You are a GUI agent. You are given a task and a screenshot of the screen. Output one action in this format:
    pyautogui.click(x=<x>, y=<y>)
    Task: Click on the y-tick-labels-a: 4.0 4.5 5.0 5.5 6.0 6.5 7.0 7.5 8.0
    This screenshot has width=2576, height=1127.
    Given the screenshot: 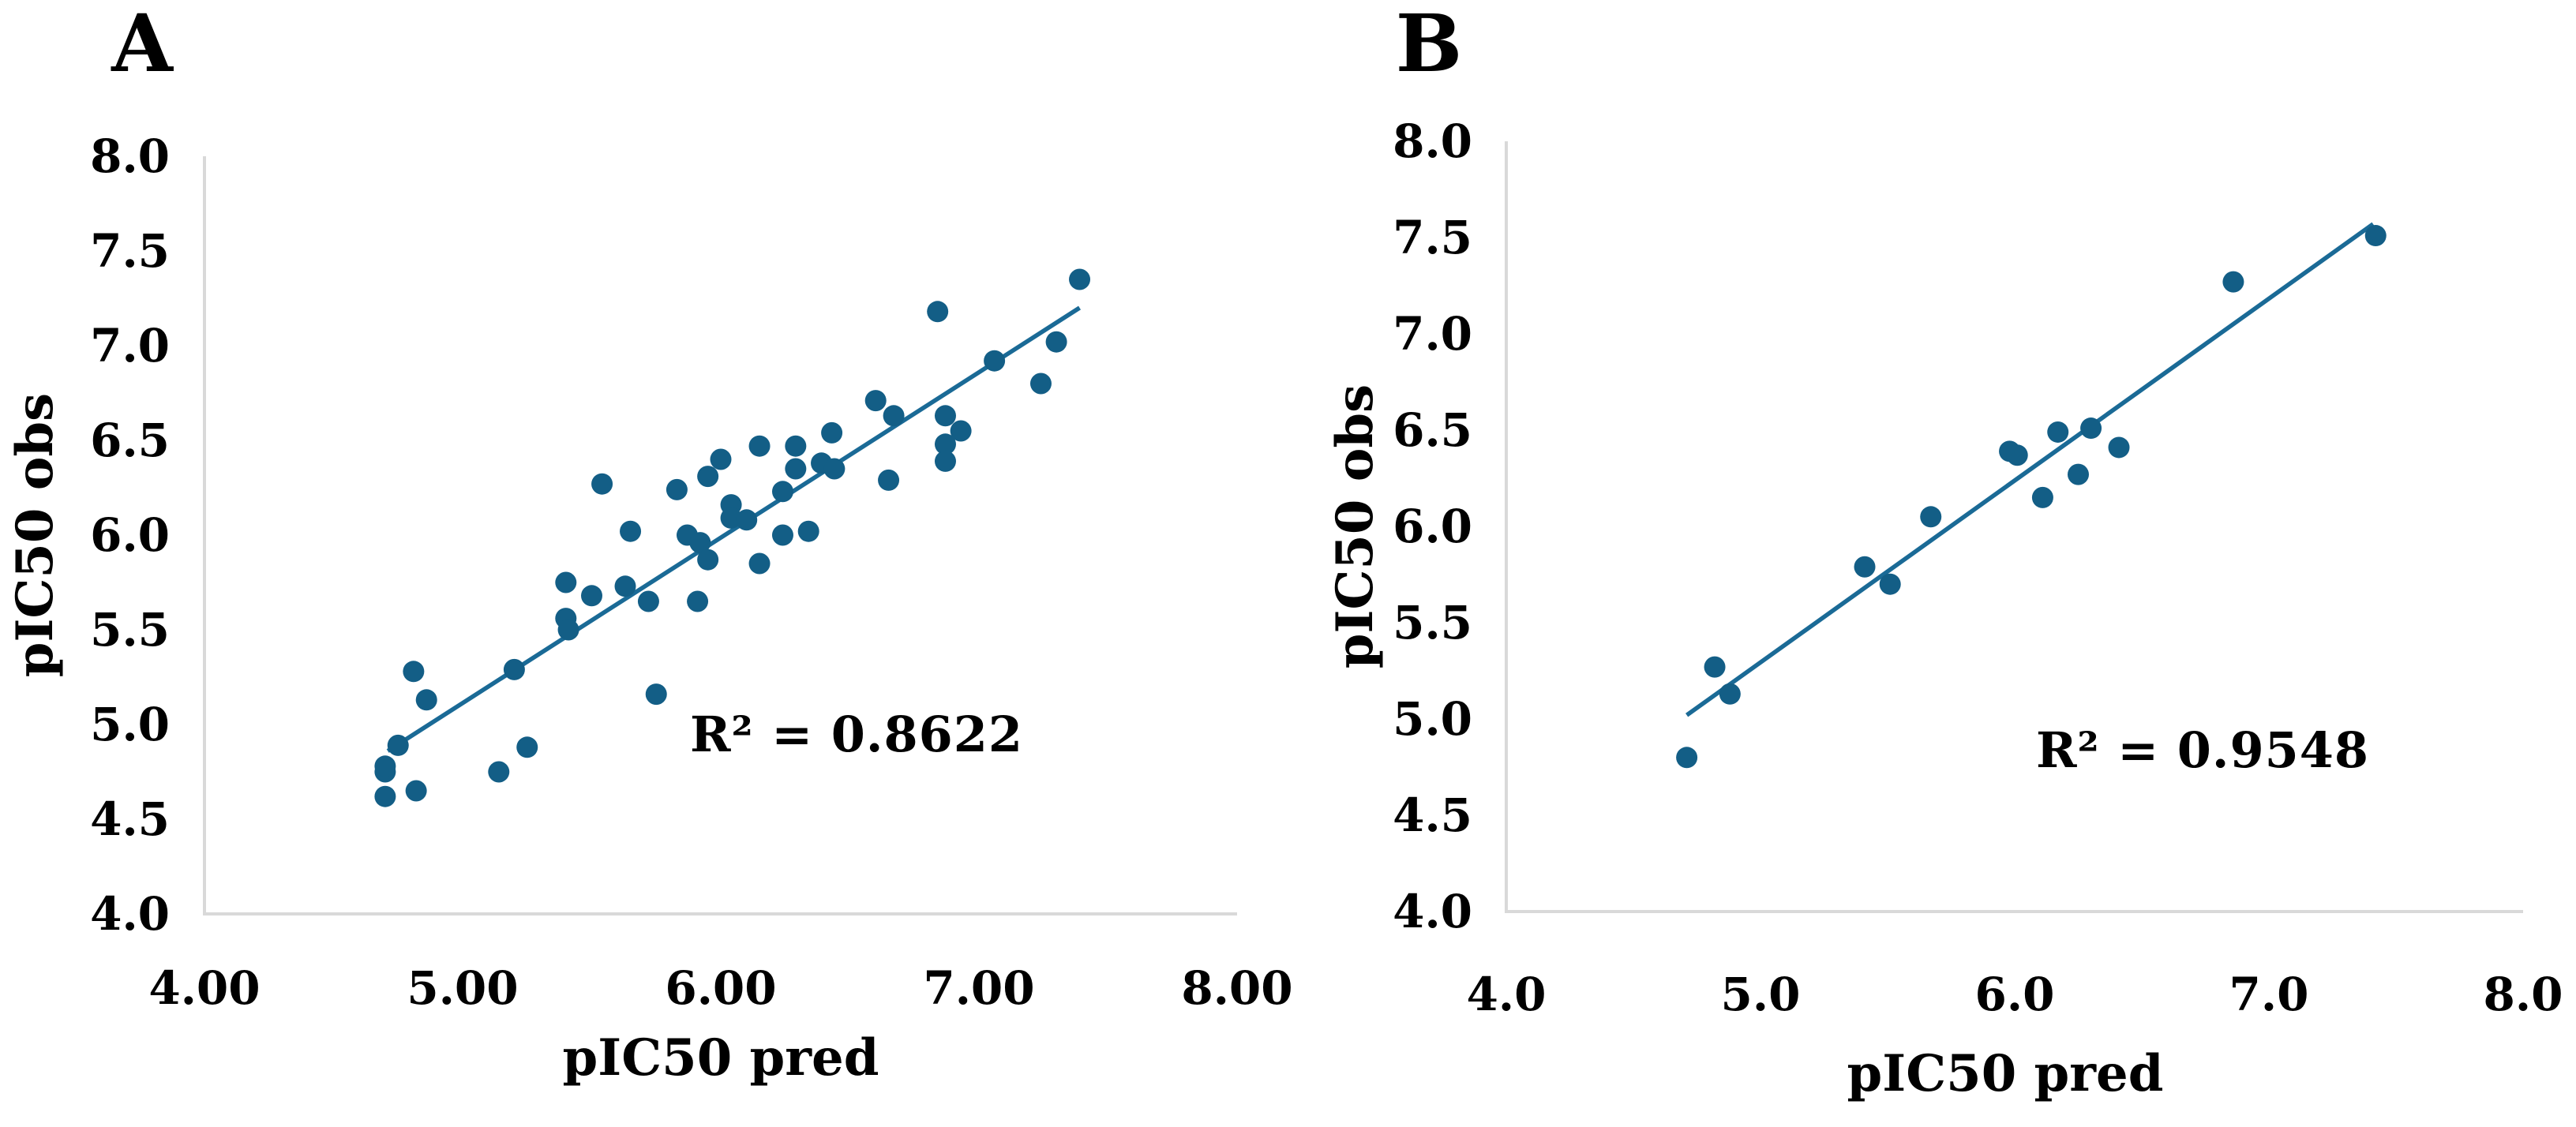 What is the action you would take?
    pyautogui.click(x=130, y=535)
    